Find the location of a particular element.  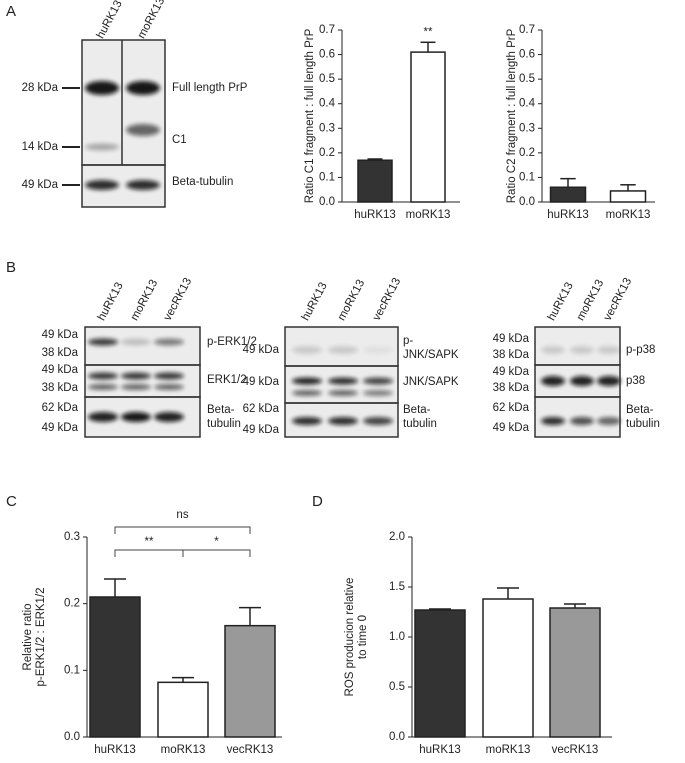

band-label: Beta-tubulin is located at coordinates (202, 182).